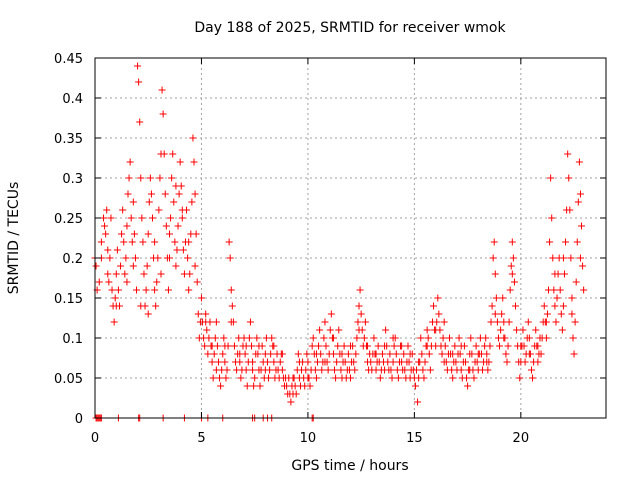 The image size is (640, 480). I want to click on y-tick-label: 0.35, so click(68, 139).